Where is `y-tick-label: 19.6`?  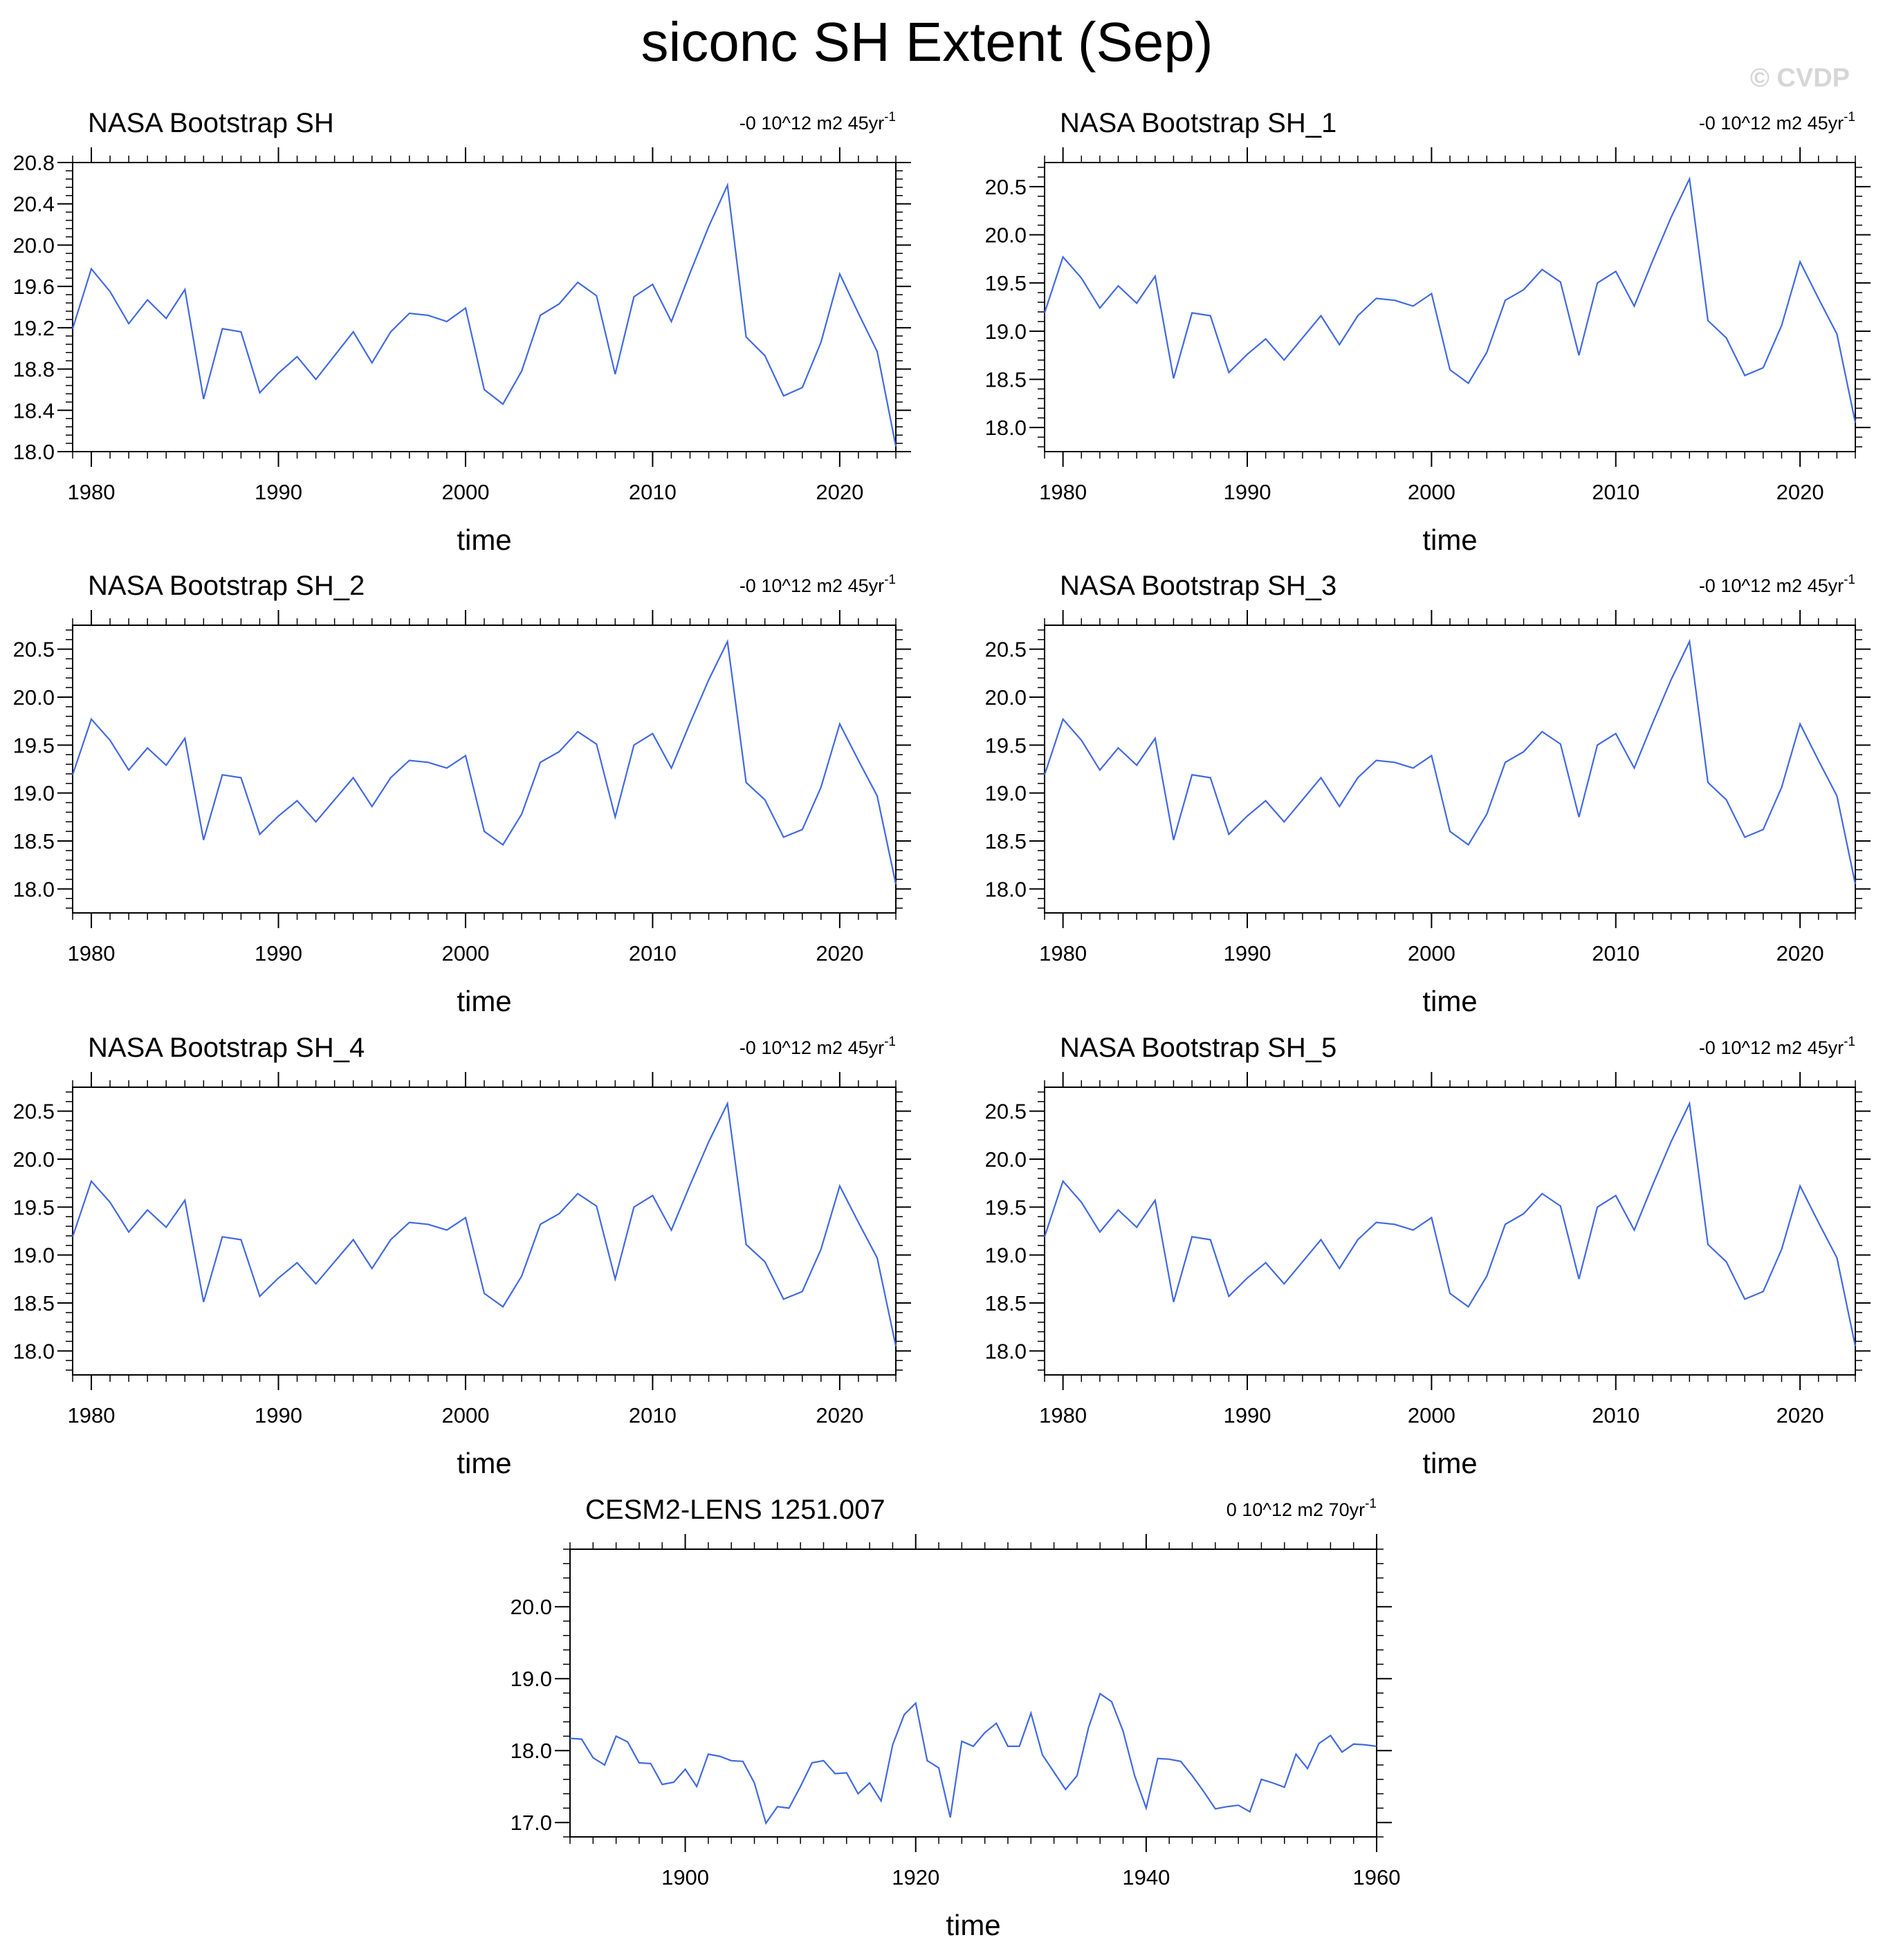 y-tick-label: 19.6 is located at coordinates (34, 287).